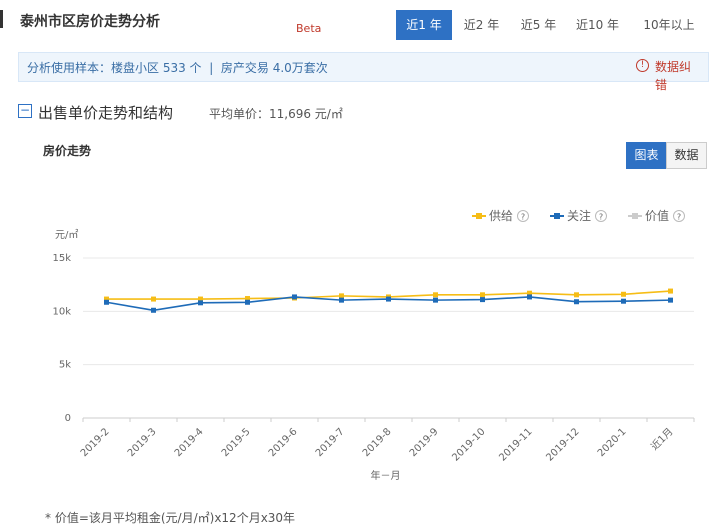 This screenshot has height=525, width=725. I want to click on x-tick-label: 2019-4, so click(189, 442).